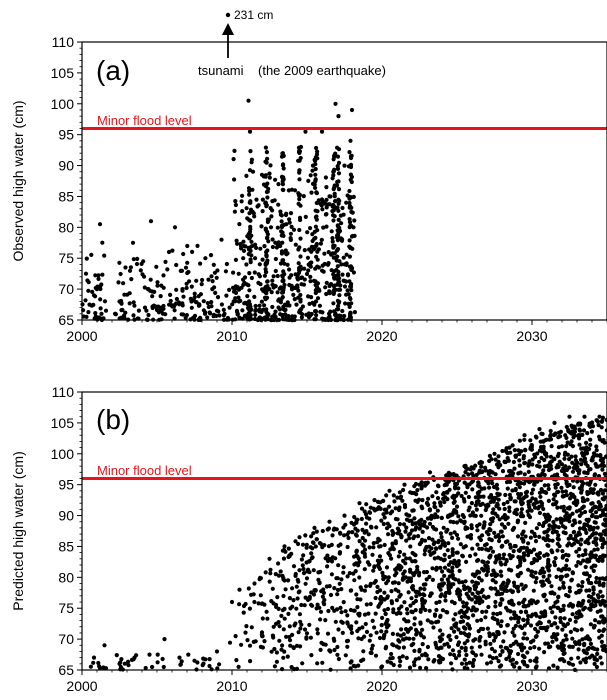  Describe the element at coordinates (221, 70) in the screenshot. I see `annotation-label: tsunami` at that location.